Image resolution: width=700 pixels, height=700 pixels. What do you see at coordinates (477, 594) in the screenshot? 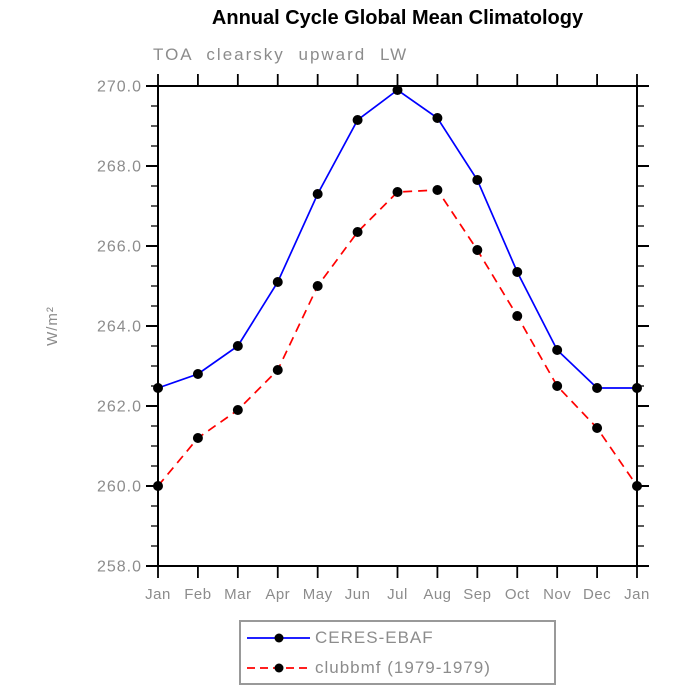
I see `x-tick-label: Sep` at bounding box center [477, 594].